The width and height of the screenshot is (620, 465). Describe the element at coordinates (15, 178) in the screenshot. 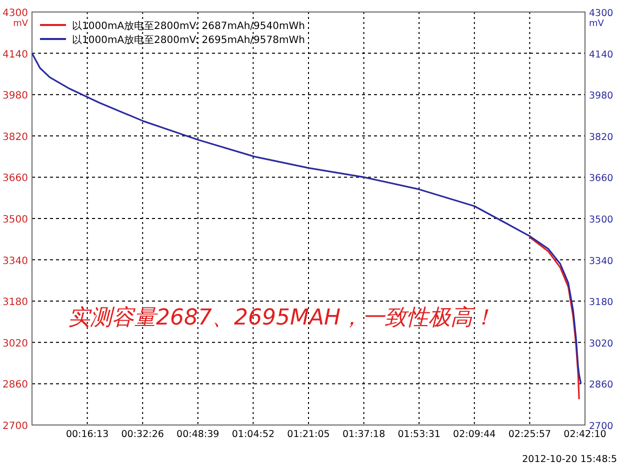

I see `y-tick-label: 3660` at that location.